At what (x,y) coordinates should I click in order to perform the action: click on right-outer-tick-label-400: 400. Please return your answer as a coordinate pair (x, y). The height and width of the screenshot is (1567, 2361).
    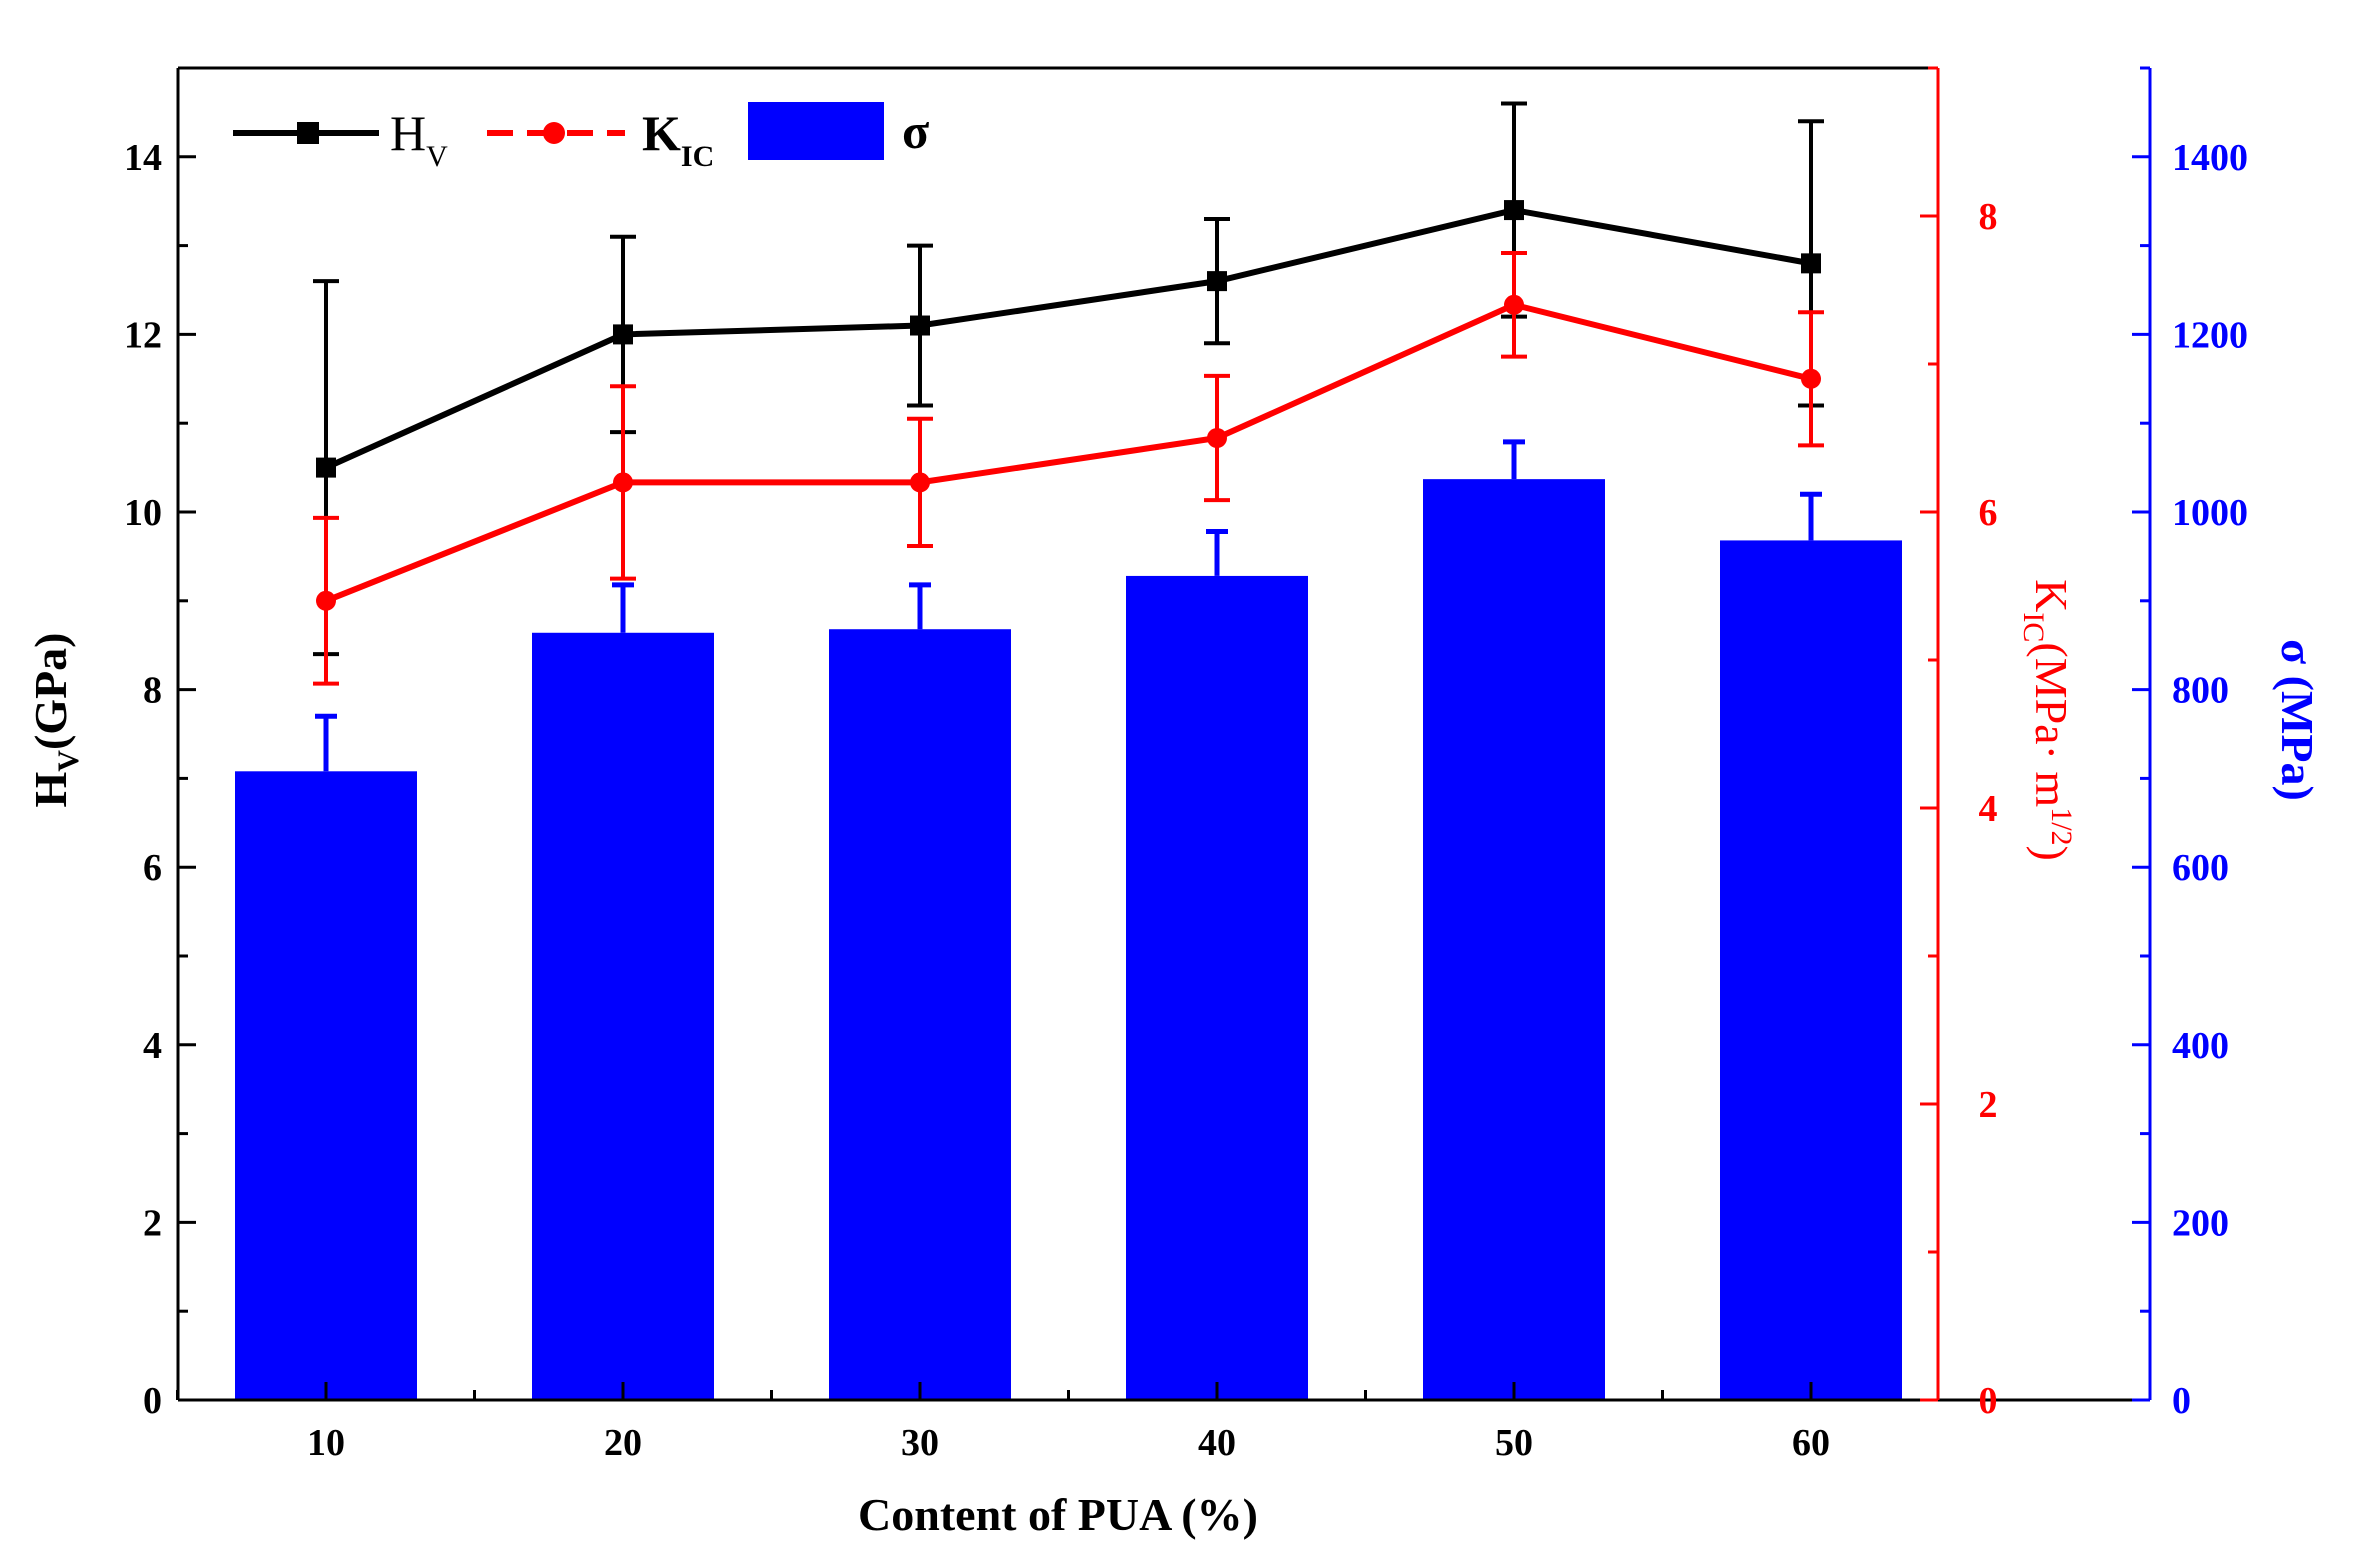
    Looking at the image, I should click on (2200, 1046).